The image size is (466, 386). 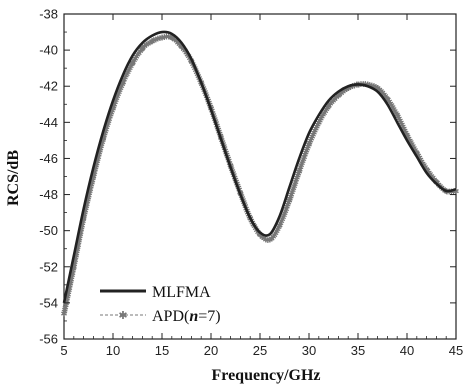 I want to click on y-tick-label: -50, so click(x=48, y=230).